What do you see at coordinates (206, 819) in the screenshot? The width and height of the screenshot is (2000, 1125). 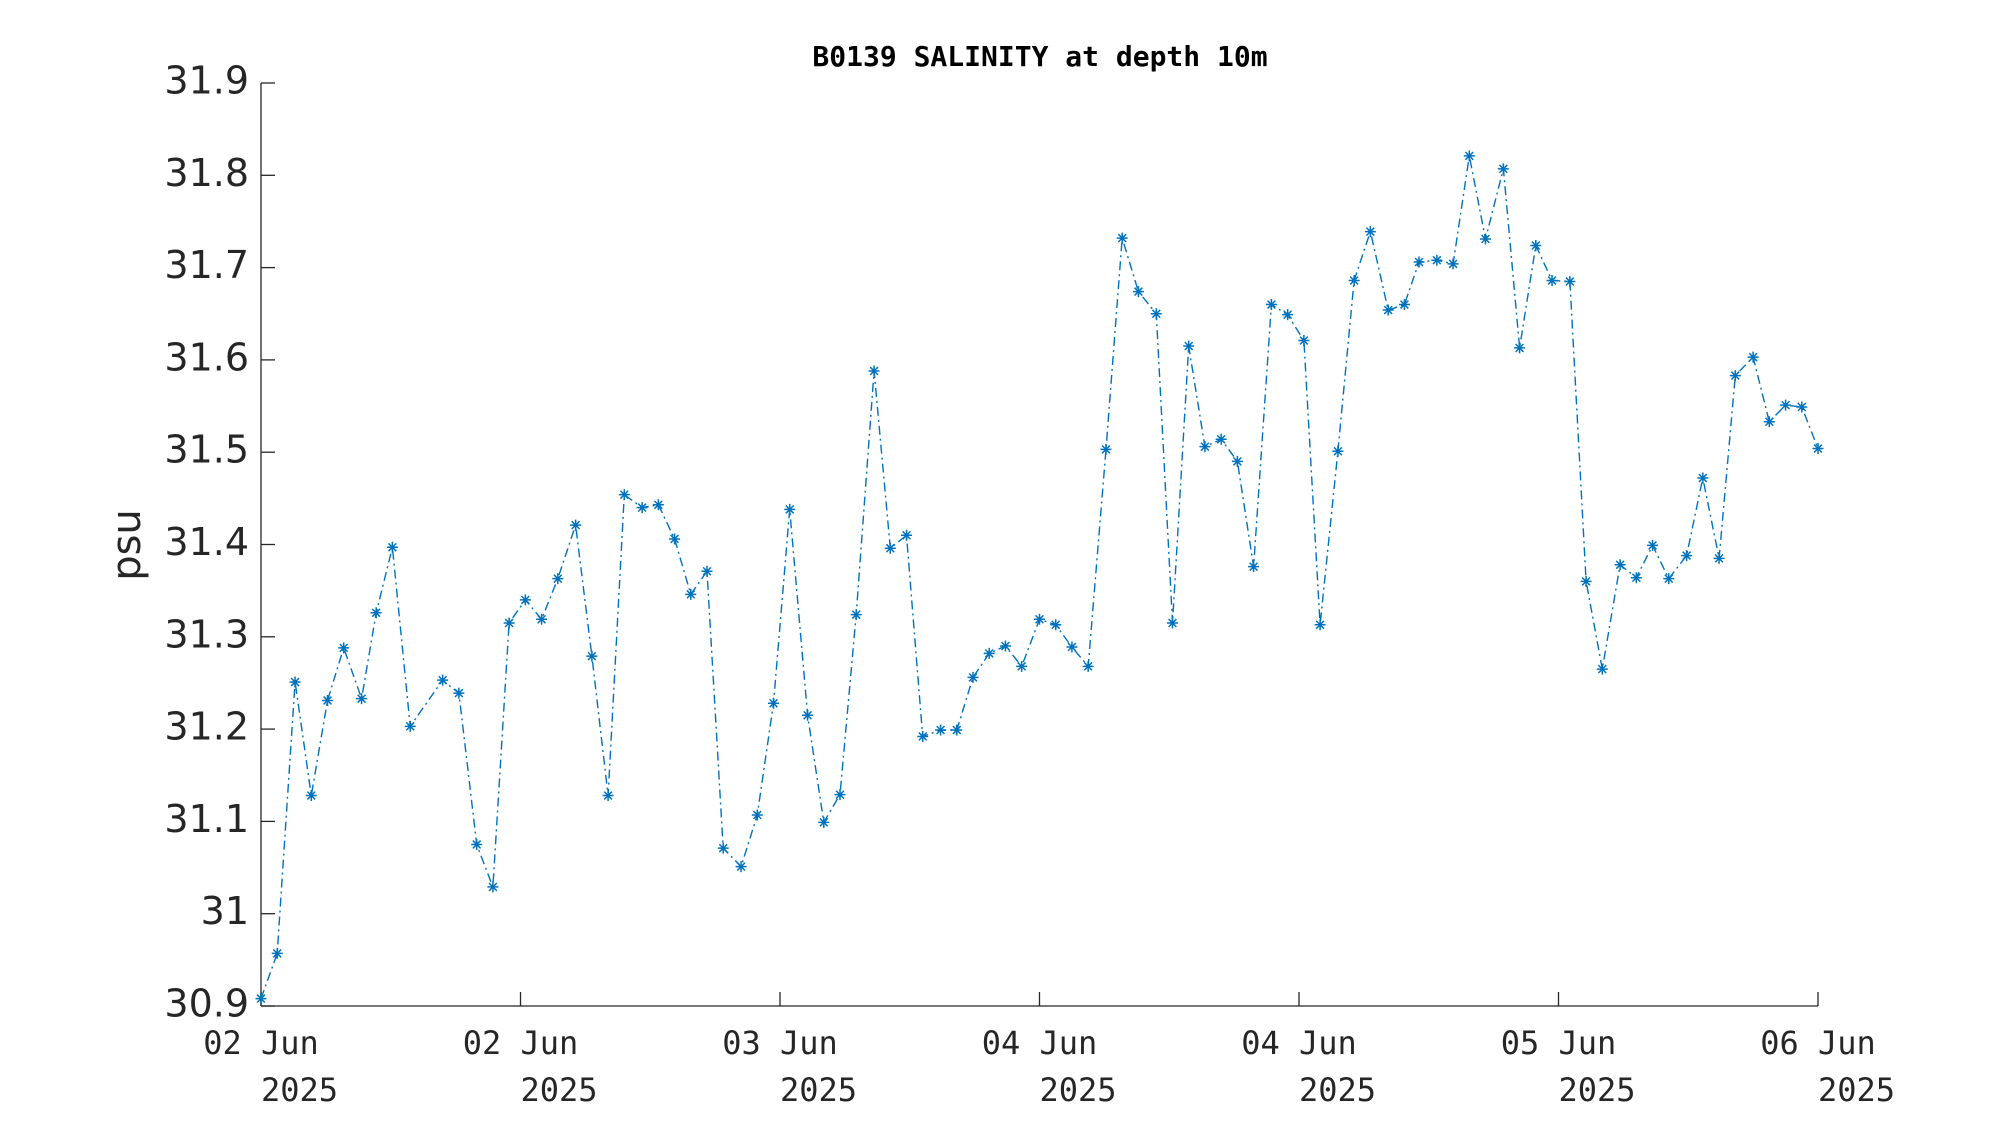 I see `y-tick-label: 31.1` at bounding box center [206, 819].